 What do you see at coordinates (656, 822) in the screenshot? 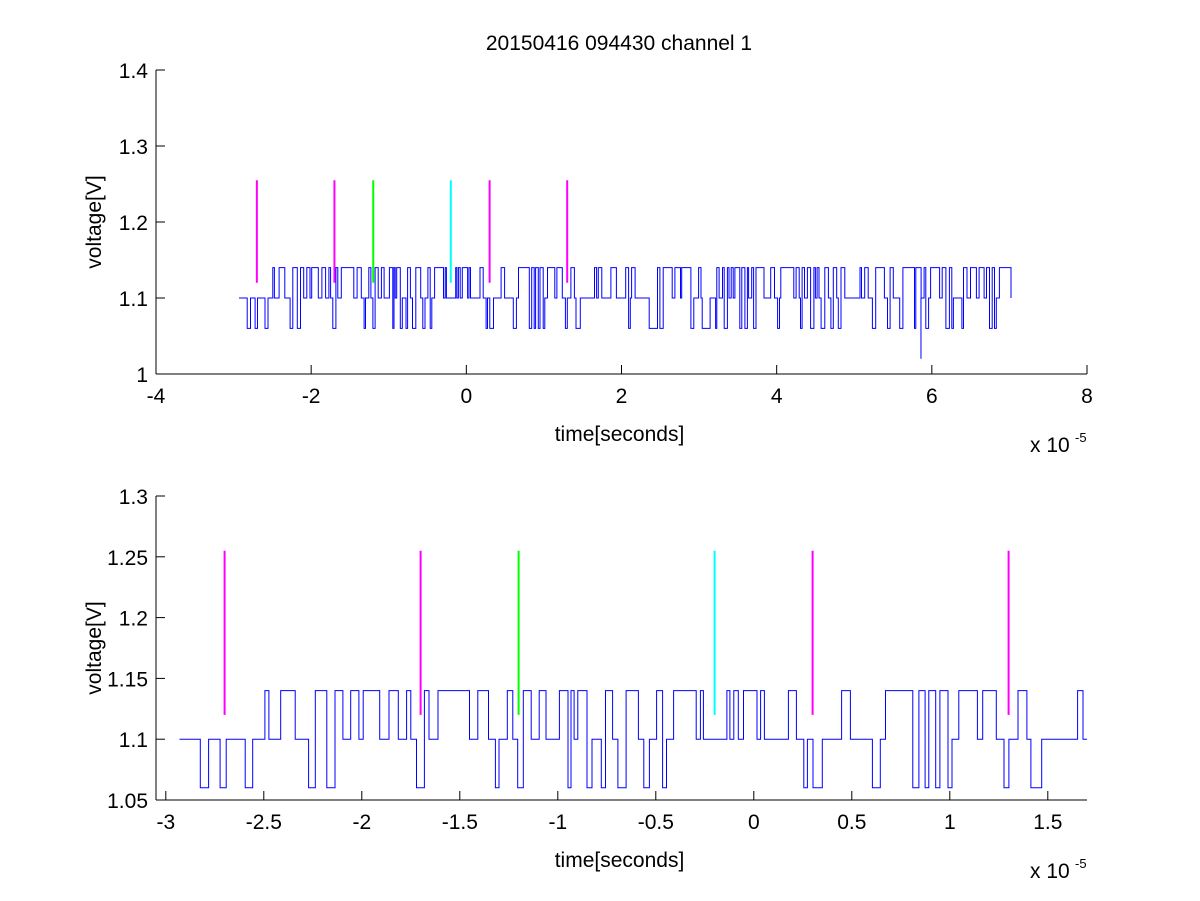
I see `x-tick-label: -0.5` at bounding box center [656, 822].